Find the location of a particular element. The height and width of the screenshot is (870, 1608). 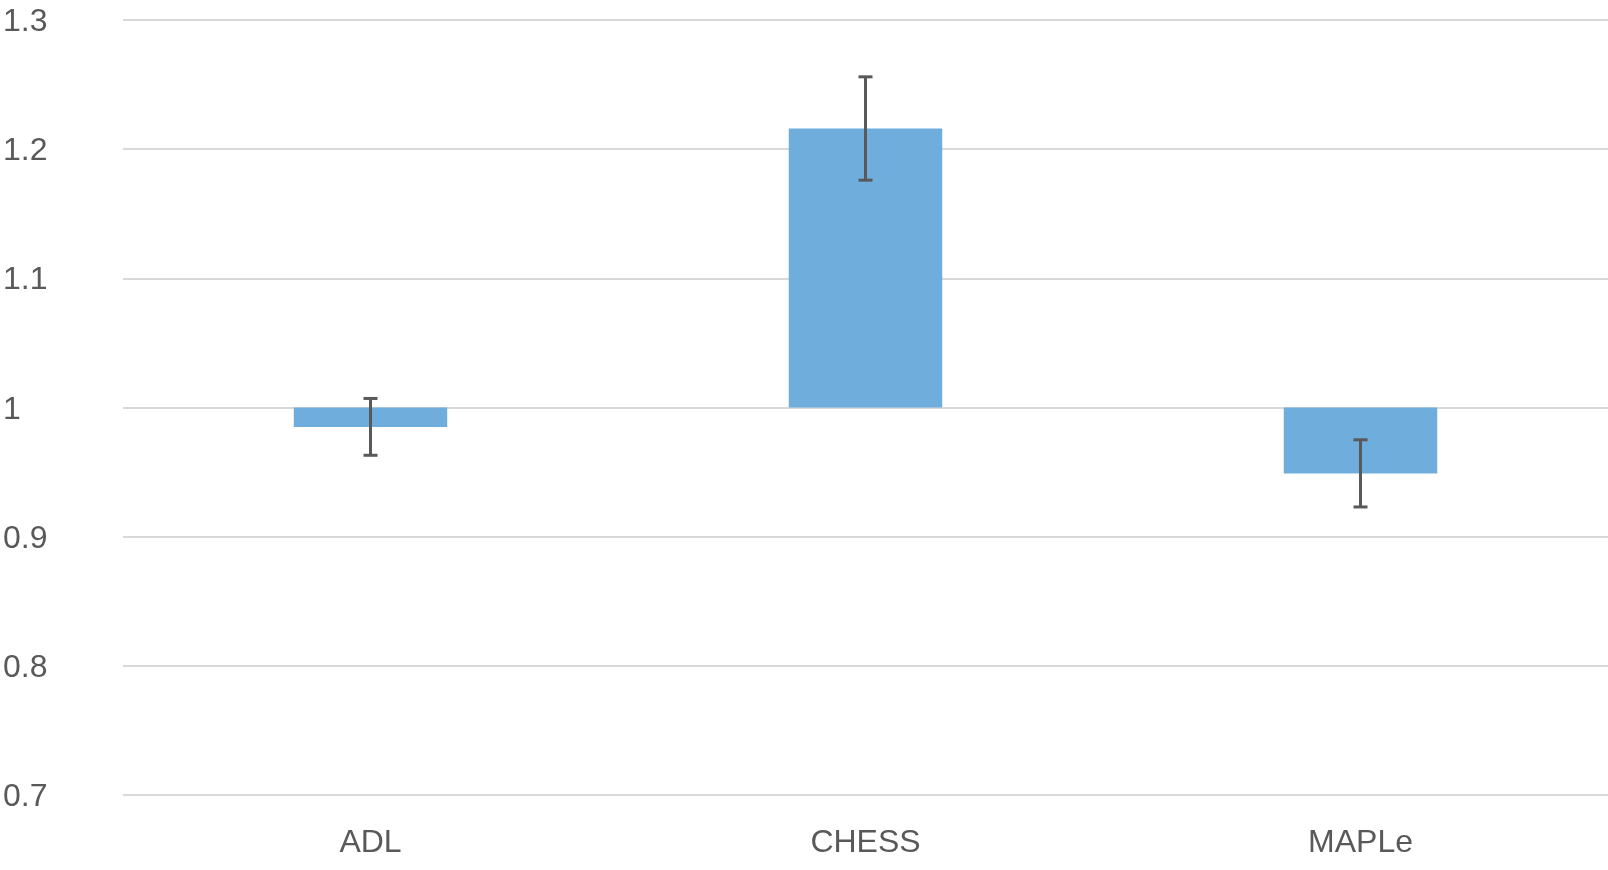

y-tick-label: 1.1 is located at coordinates (25, 278).